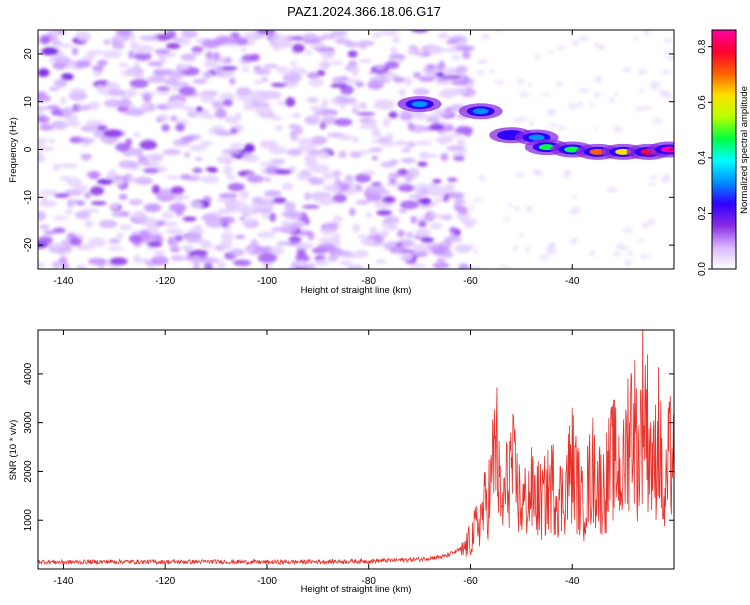 The height and width of the screenshot is (605, 750). I want to click on x-tick-label: -40, so click(572, 581).